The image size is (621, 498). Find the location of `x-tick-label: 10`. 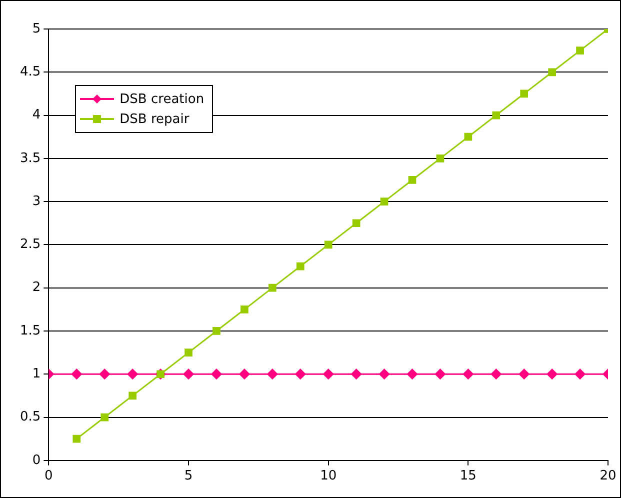

x-tick-label: 10 is located at coordinates (328, 476).